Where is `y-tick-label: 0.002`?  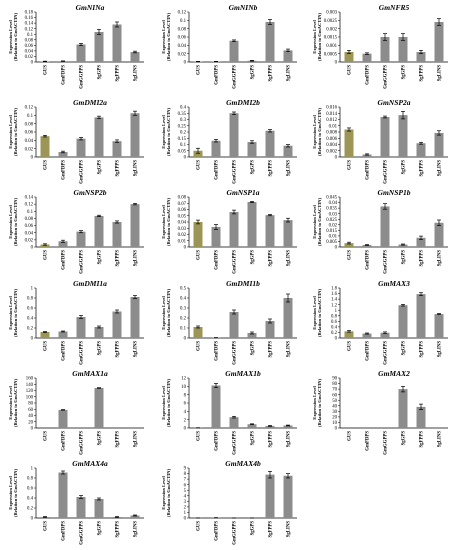 y-tick-label: 0.002 is located at coordinates (331, 29).